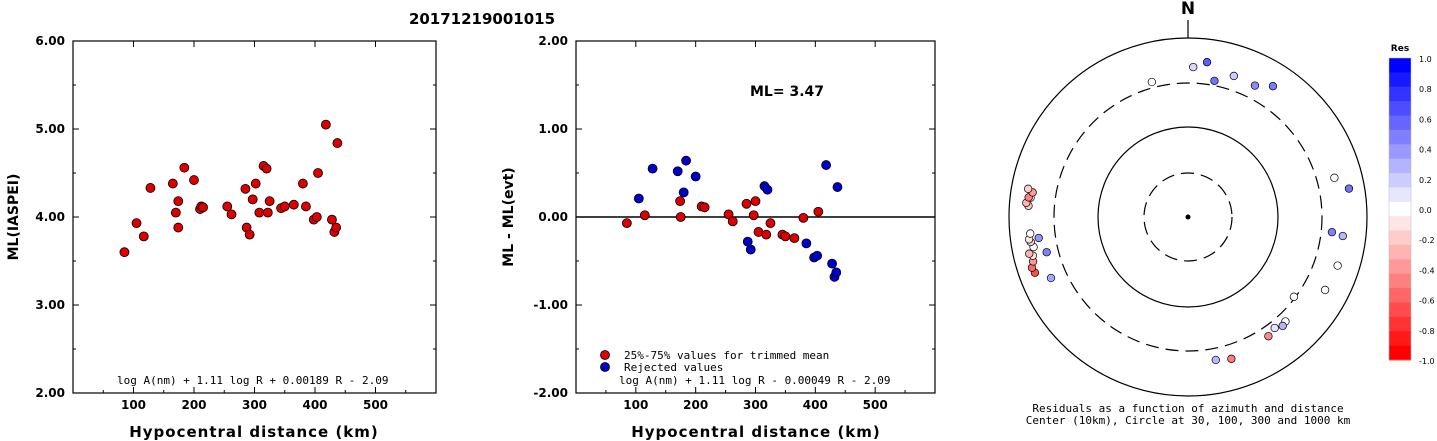  What do you see at coordinates (482, 19) in the screenshot?
I see `figure-title: 20171219001015` at bounding box center [482, 19].